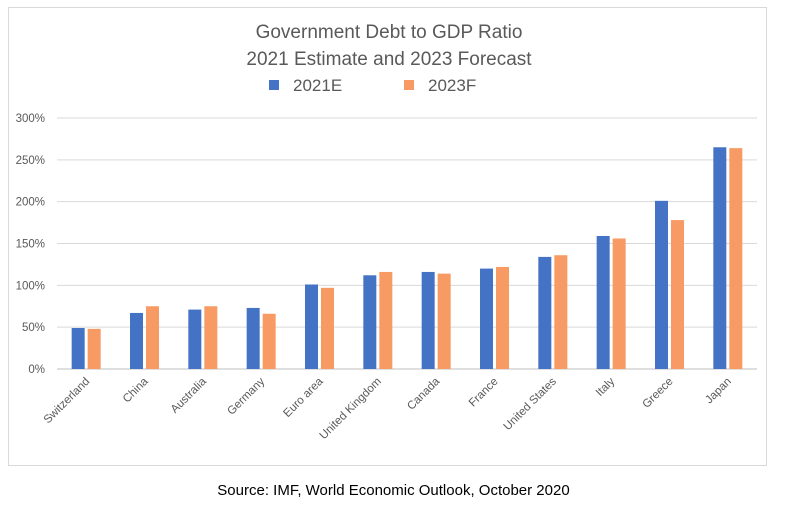 This screenshot has width=787, height=520. What do you see at coordinates (409, 85) in the screenshot?
I see `legend-swatch-2023f` at bounding box center [409, 85].